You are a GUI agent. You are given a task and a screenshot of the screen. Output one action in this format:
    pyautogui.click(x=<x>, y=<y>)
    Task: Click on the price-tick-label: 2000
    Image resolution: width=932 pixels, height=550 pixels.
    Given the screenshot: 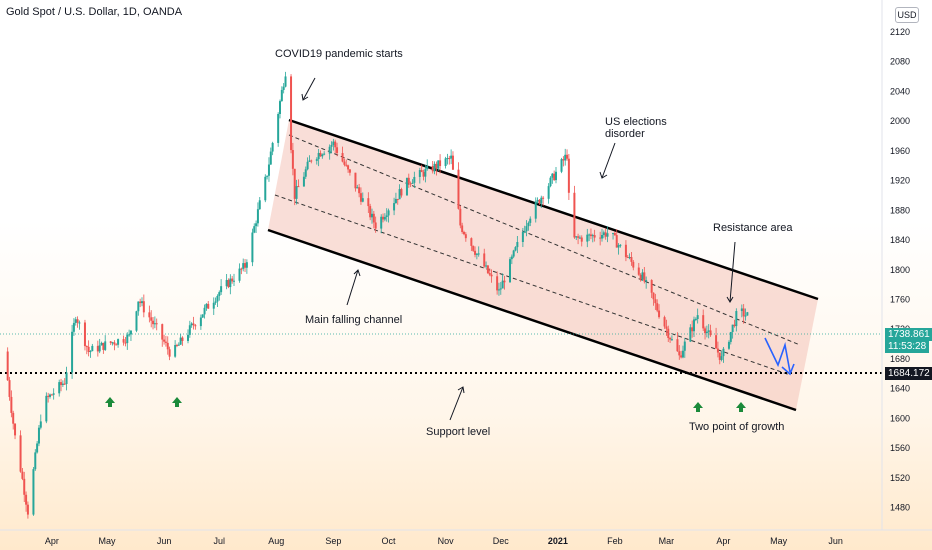 What is the action you would take?
    pyautogui.click(x=900, y=121)
    